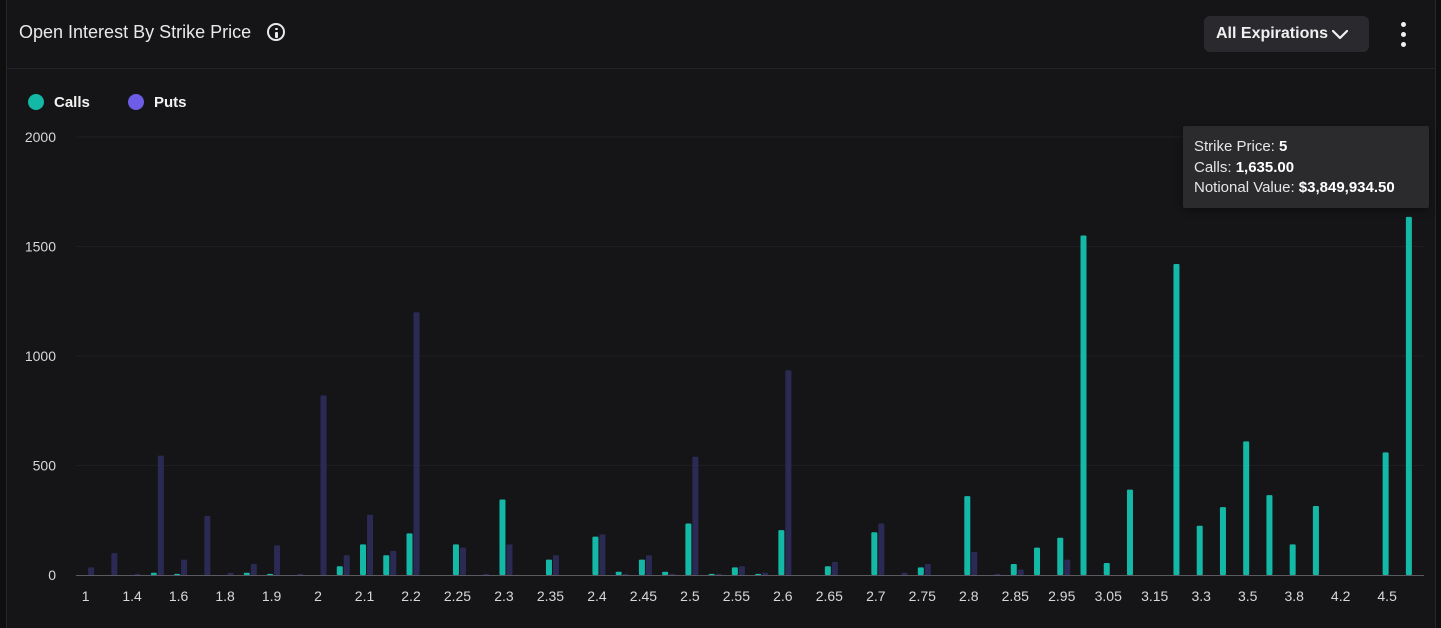  Describe the element at coordinates (45, 466) in the screenshot. I see `y-tick-label: 500` at that location.